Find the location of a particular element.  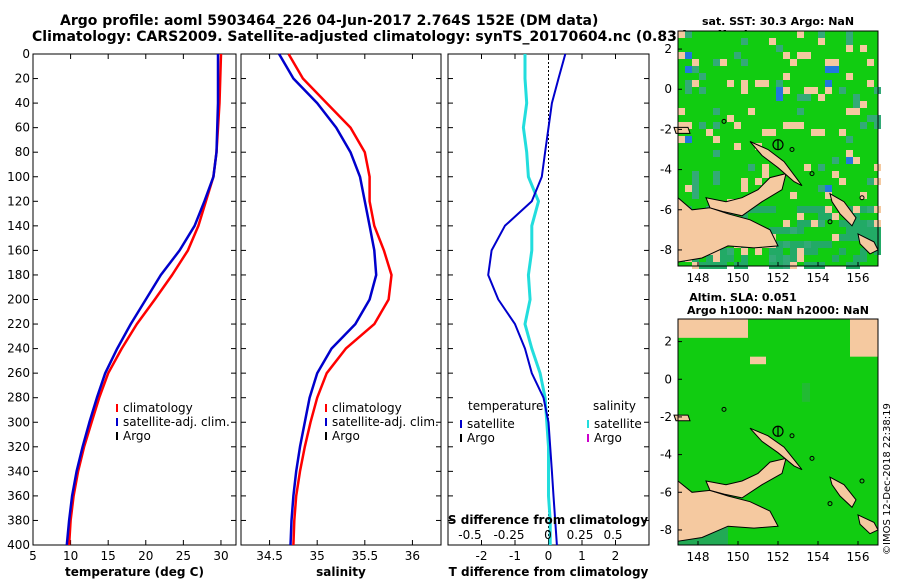

salinity-profile-xtick-label: 34.5 is located at coordinates (269, 556).